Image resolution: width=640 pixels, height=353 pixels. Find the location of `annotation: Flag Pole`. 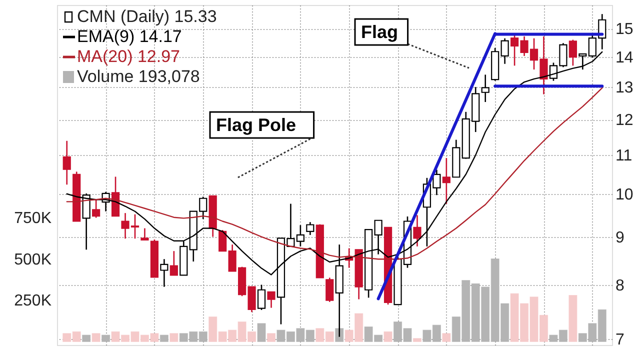

annotation: Flag Pole is located at coordinates (256, 125).